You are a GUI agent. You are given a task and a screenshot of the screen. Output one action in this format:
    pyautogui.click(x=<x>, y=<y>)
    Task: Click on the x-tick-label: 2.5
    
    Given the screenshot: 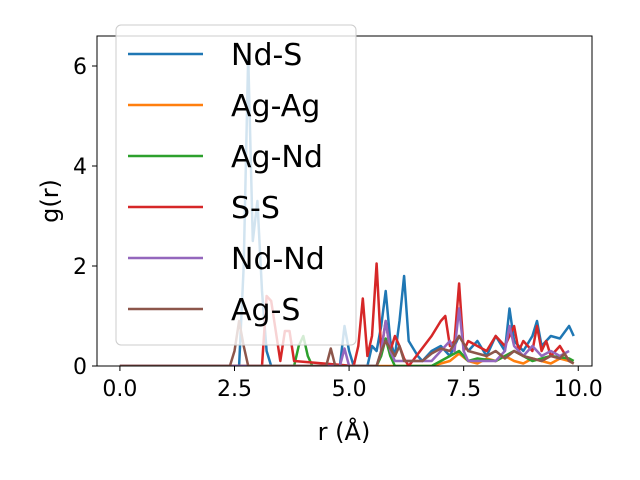 What is the action you would take?
    pyautogui.click(x=234, y=389)
    